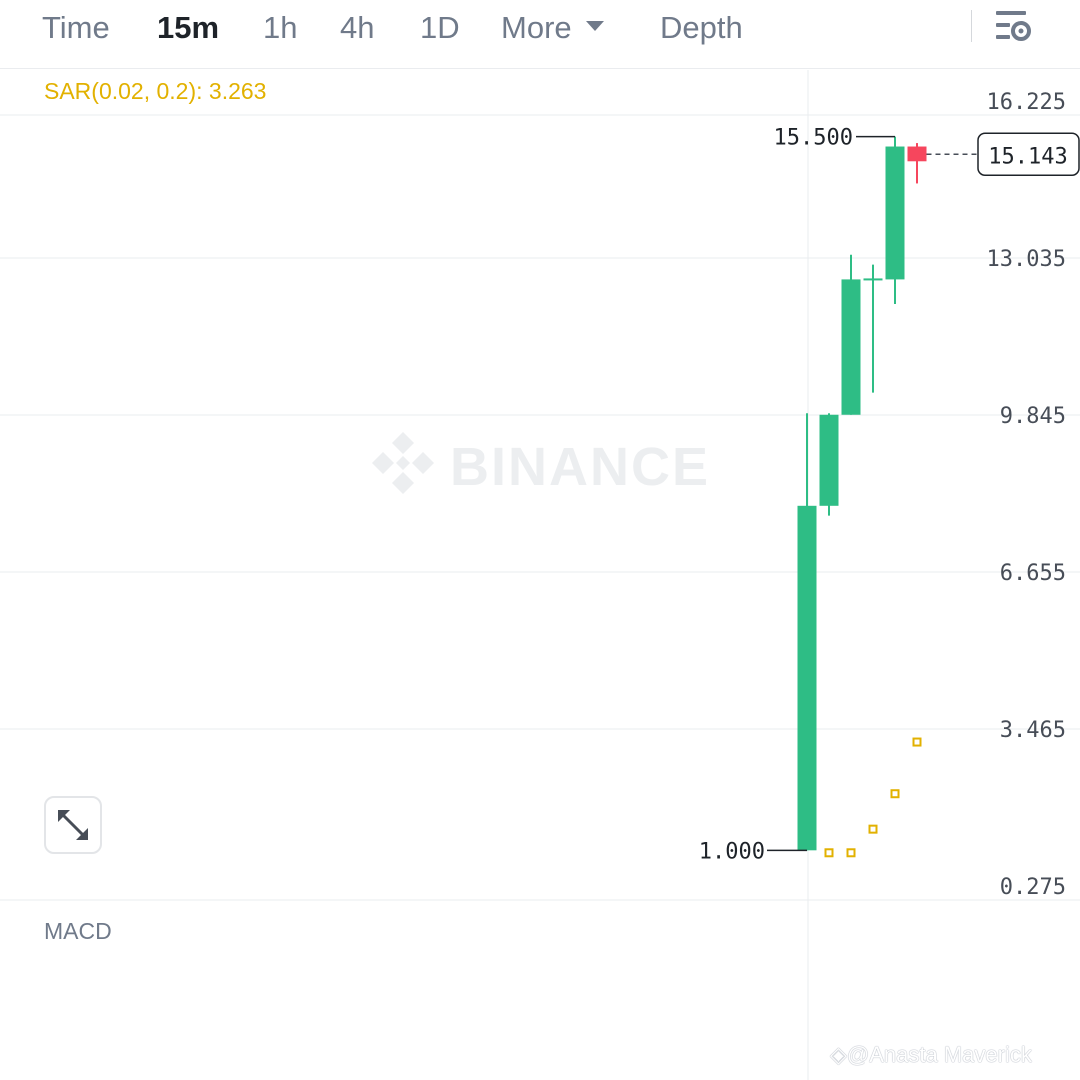 This screenshot has width=1080, height=1080. What do you see at coordinates (732, 851) in the screenshot?
I see `low-marker-label: 1.000` at bounding box center [732, 851].